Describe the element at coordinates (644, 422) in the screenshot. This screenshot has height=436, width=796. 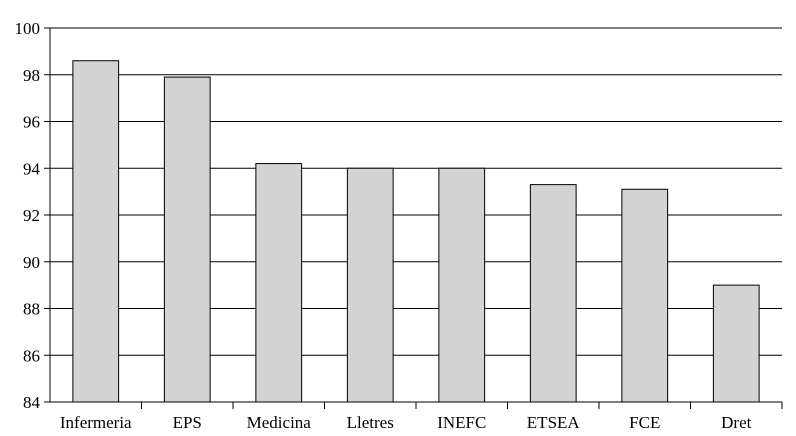
I see `x-tick-label: FCE` at that location.